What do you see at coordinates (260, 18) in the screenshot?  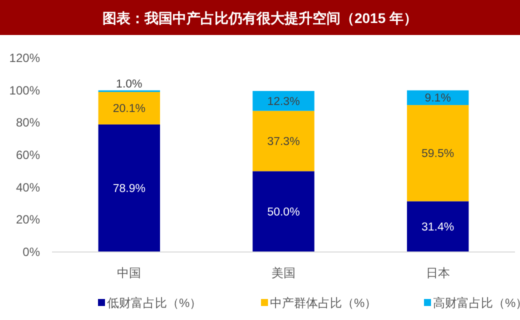 I see `chart-title: 图表：我国中产占比仍有很大提升空间（2015 年）` at bounding box center [260, 18].